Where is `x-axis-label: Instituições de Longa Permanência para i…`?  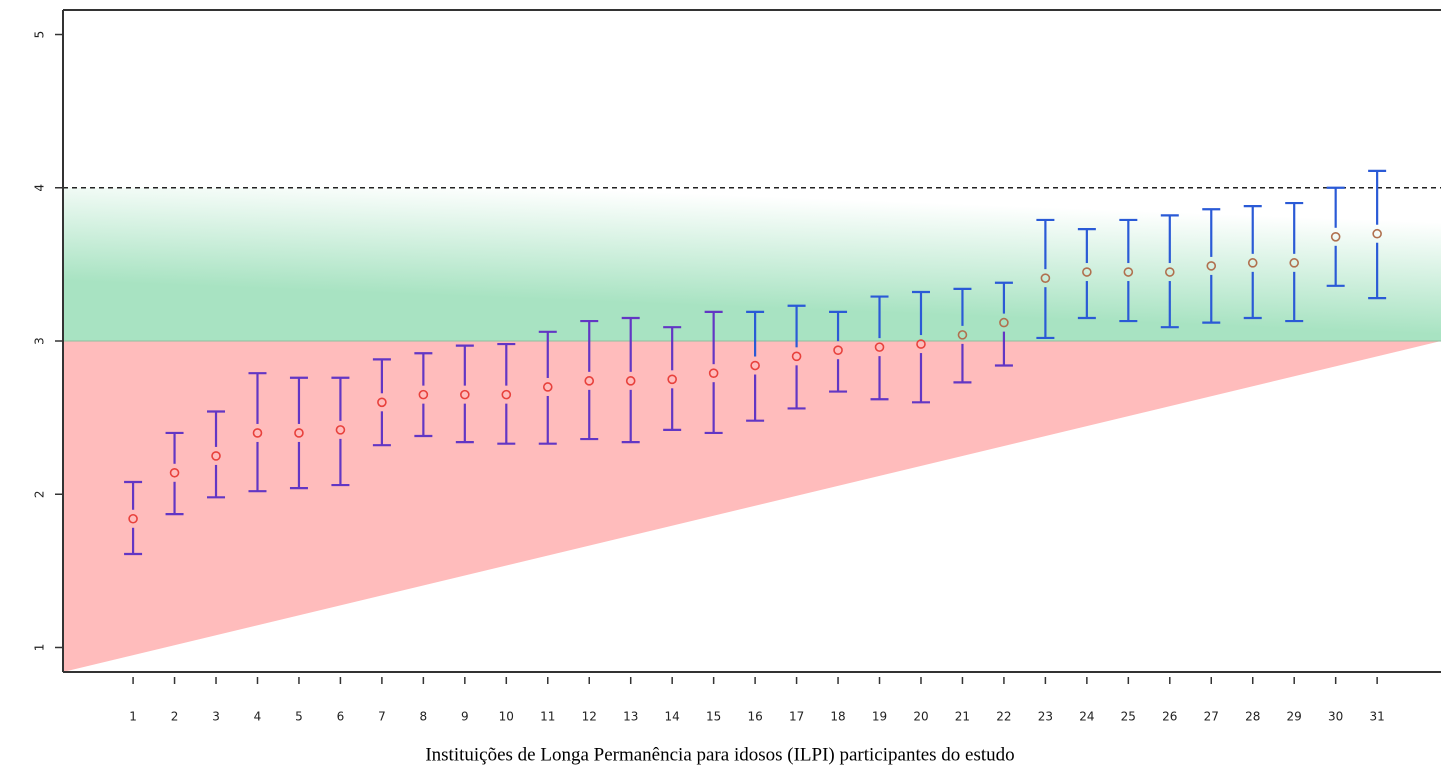
x-axis-label: Instituições de Longa Permanência para i… is located at coordinates (719, 754).